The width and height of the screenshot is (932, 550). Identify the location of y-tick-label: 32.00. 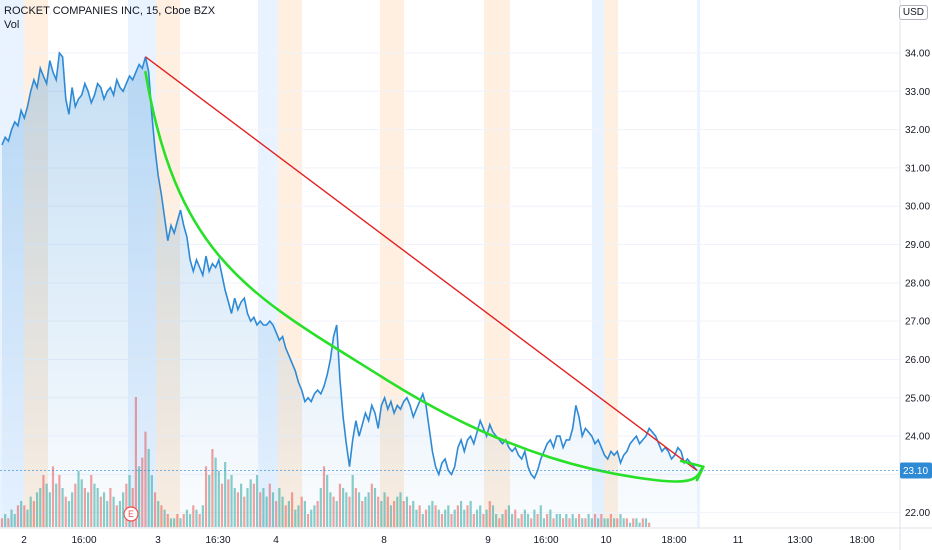
(917, 130).